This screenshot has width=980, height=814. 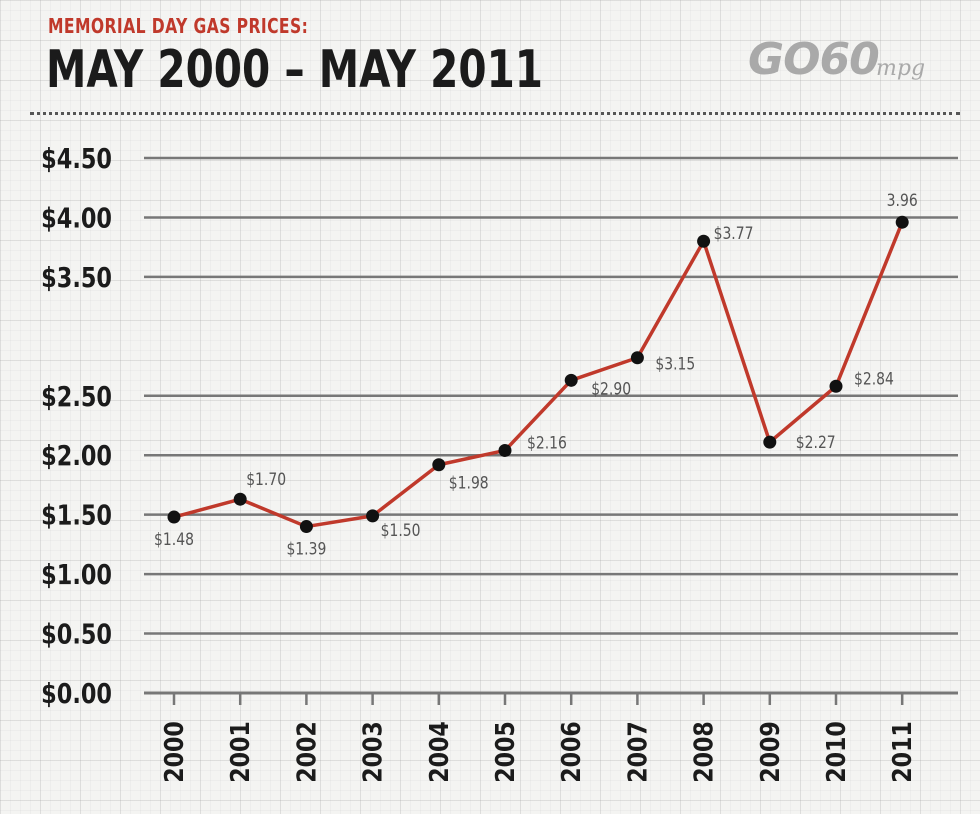 What do you see at coordinates (76, 217) in the screenshot?
I see `y-tick-label: $4.00` at bounding box center [76, 217].